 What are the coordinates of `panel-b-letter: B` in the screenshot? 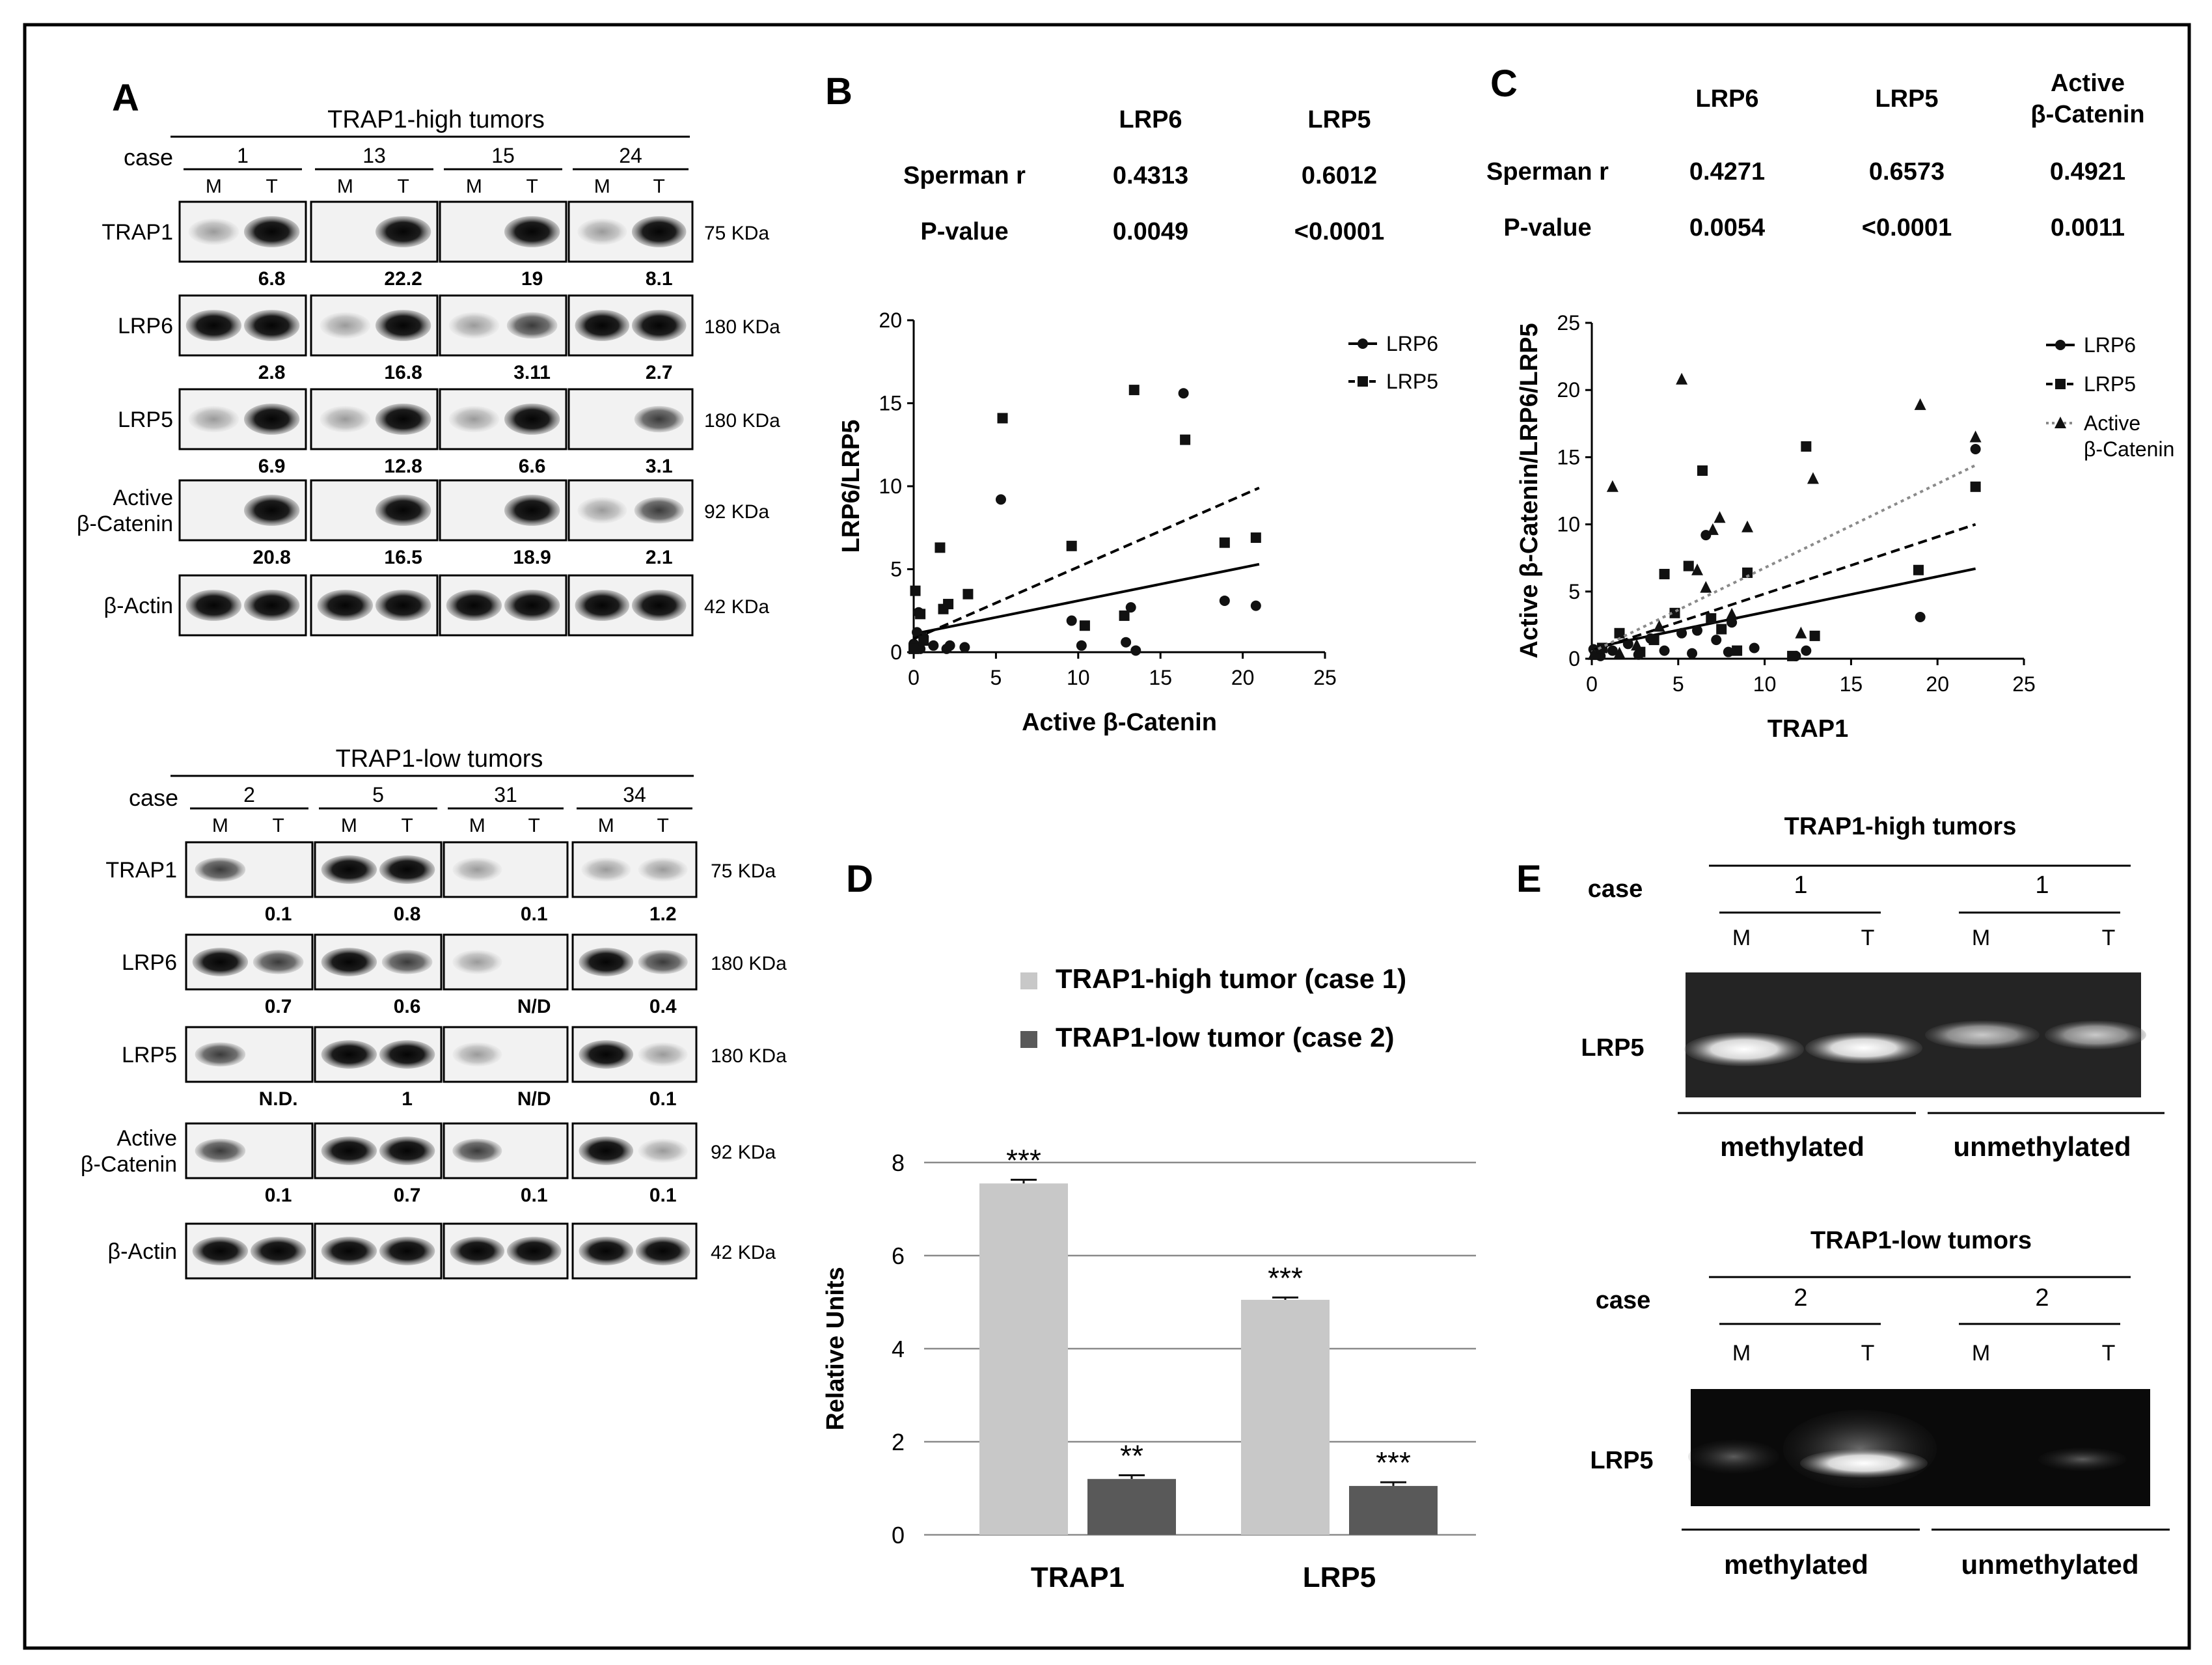 It's located at (839, 91).